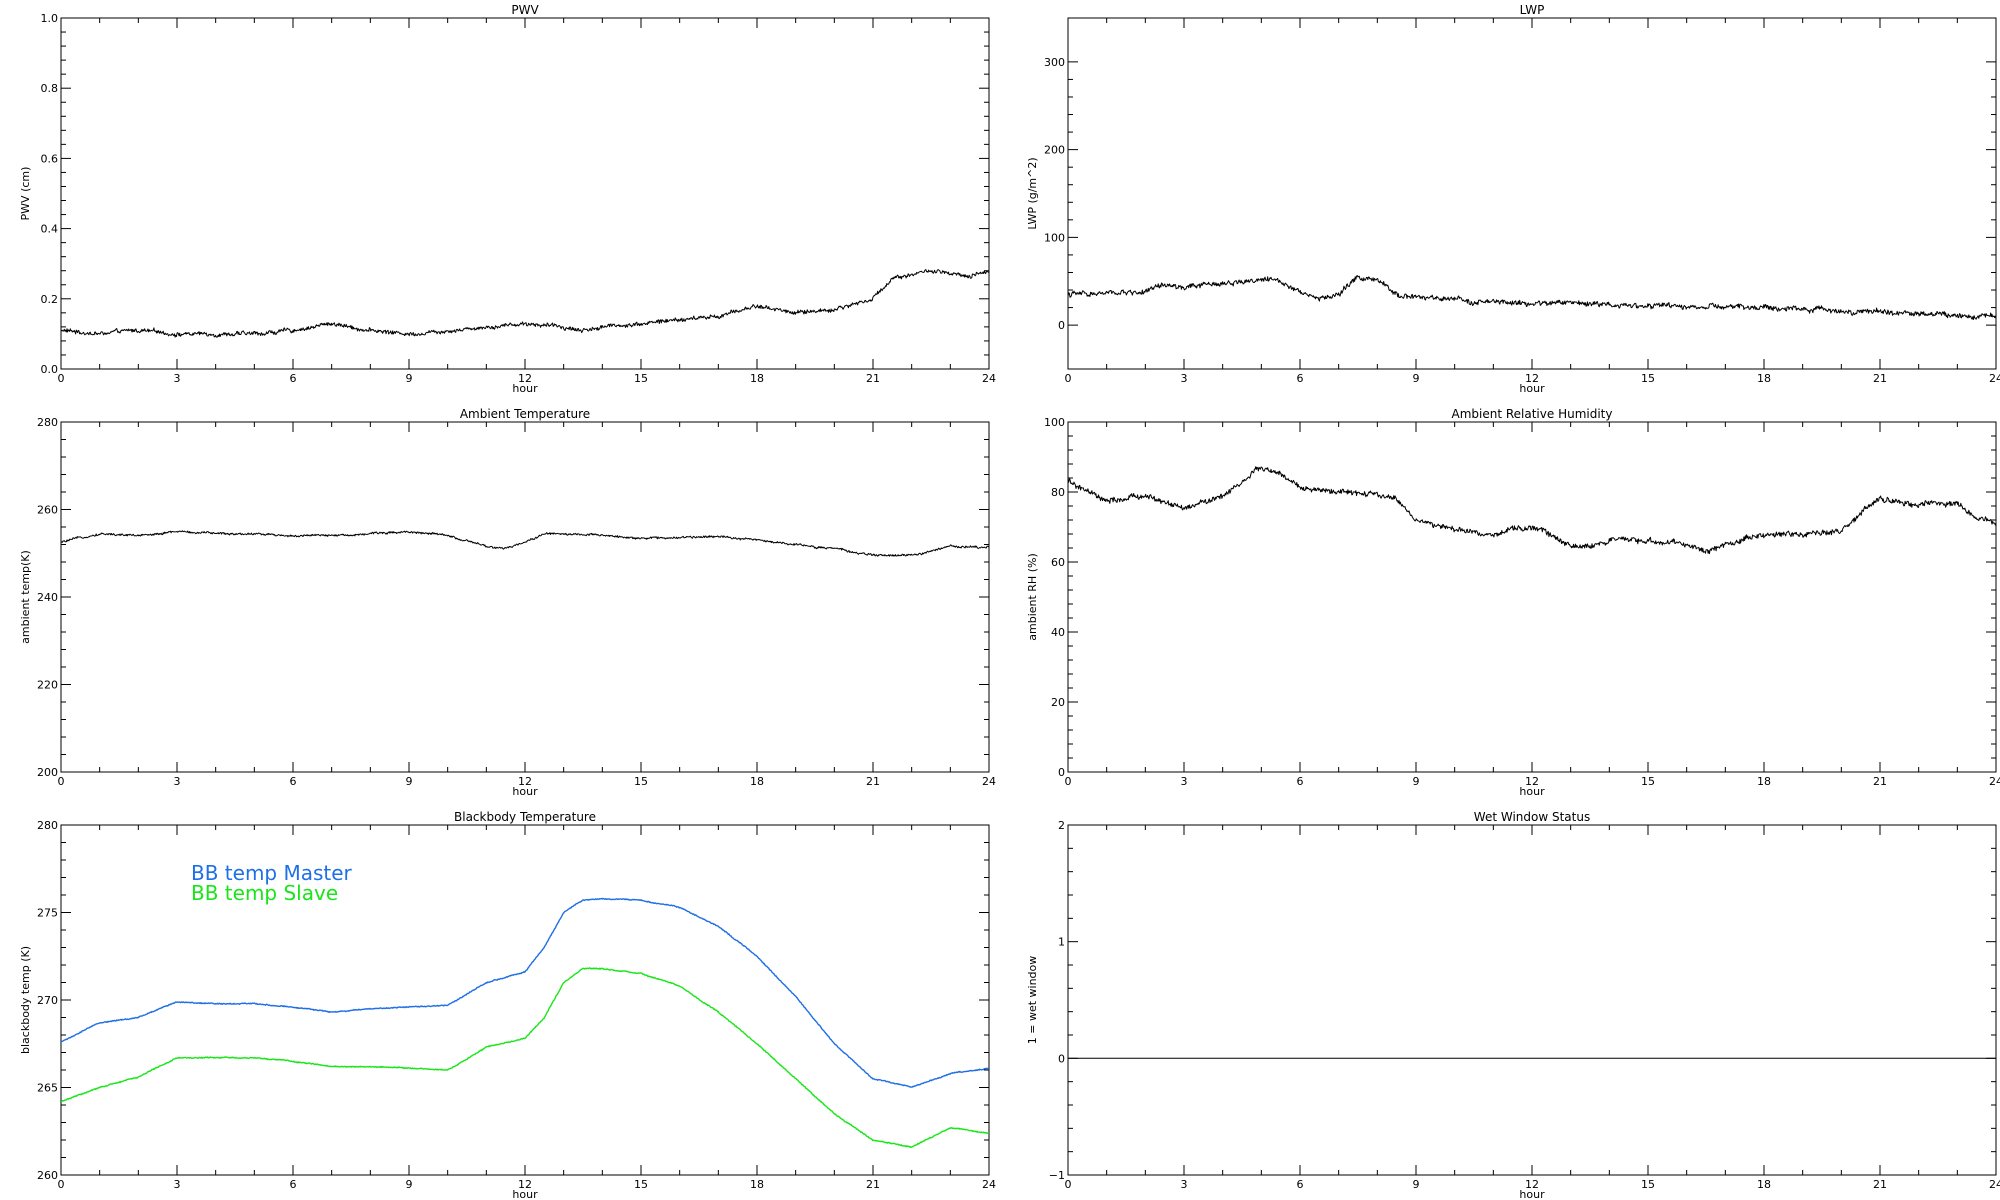 The image size is (2000, 1200). Describe the element at coordinates (50, 158) in the screenshot. I see `y-tick-label: 0.6` at that location.